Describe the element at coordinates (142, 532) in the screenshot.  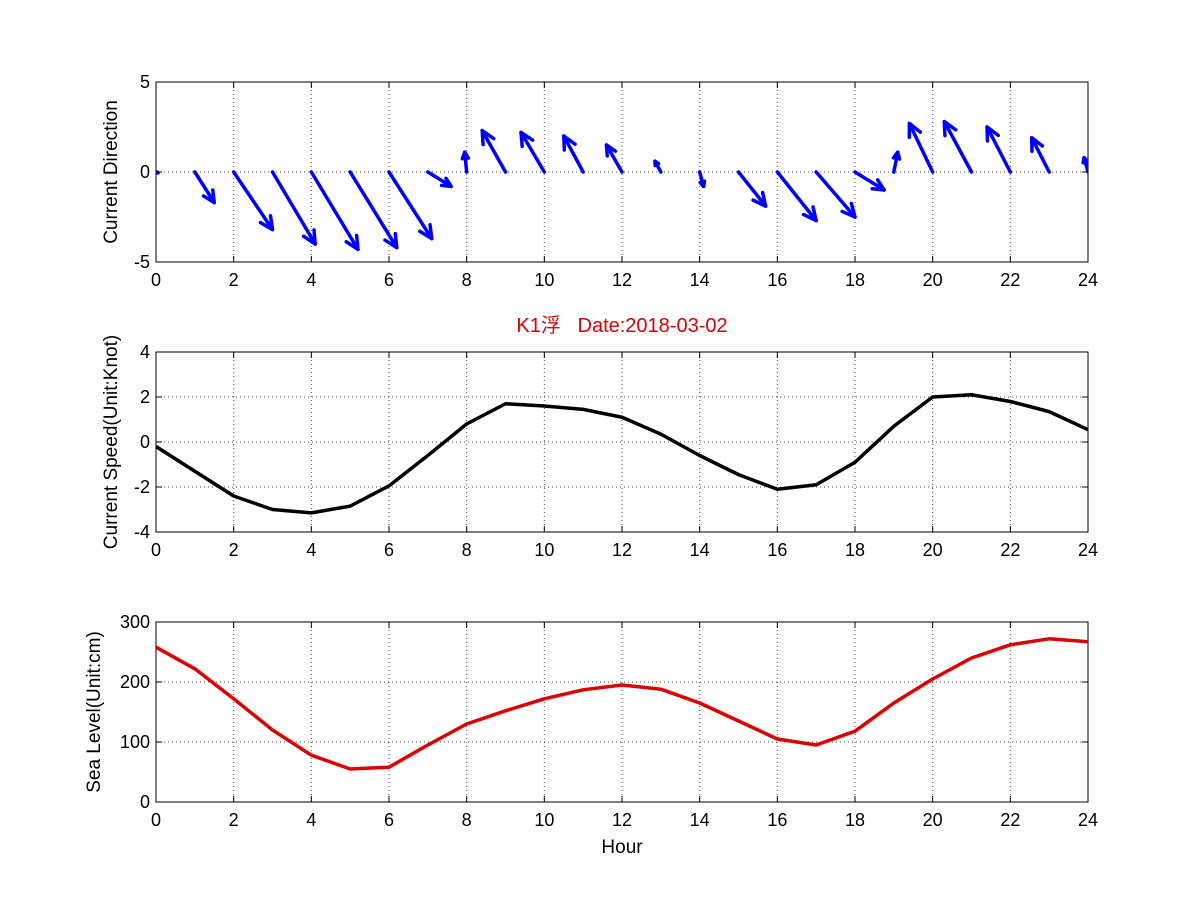
I see `y-tick-label: -4` at that location.